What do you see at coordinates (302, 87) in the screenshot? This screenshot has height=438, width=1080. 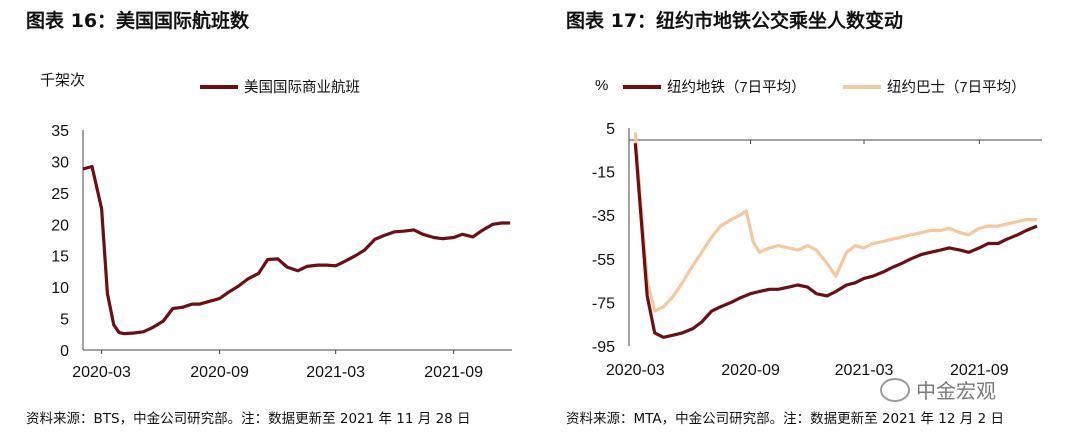 I see `legend-label: 美国国际商业航班` at bounding box center [302, 87].